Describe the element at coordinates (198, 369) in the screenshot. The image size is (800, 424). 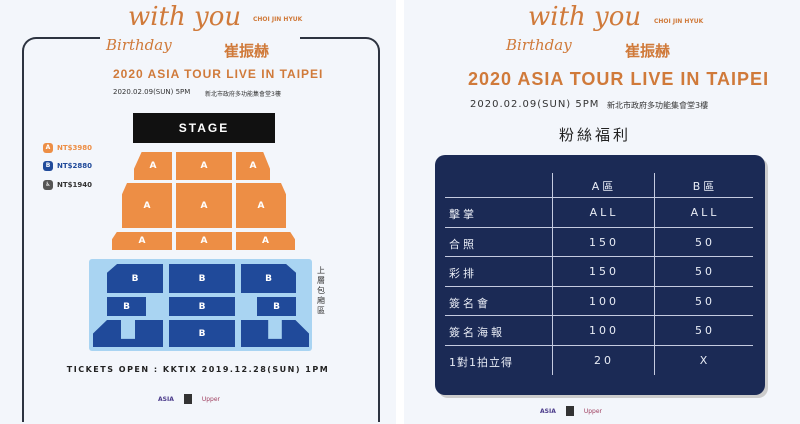
I see `tickets-open: TICKETS OPEN : KKTIX 2019.12.28(SUN) 1PM` at that location.